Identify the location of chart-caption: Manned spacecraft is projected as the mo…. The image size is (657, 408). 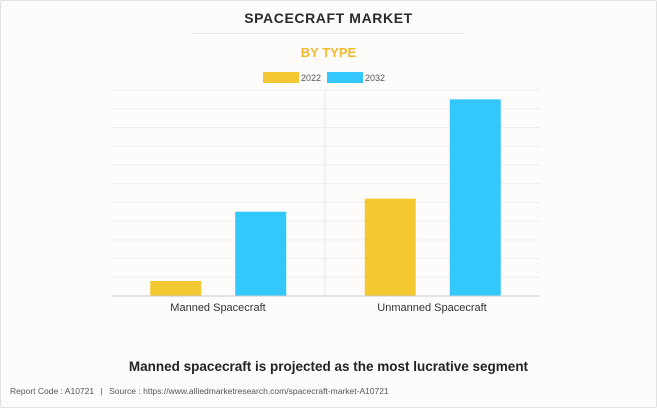
(328, 366).